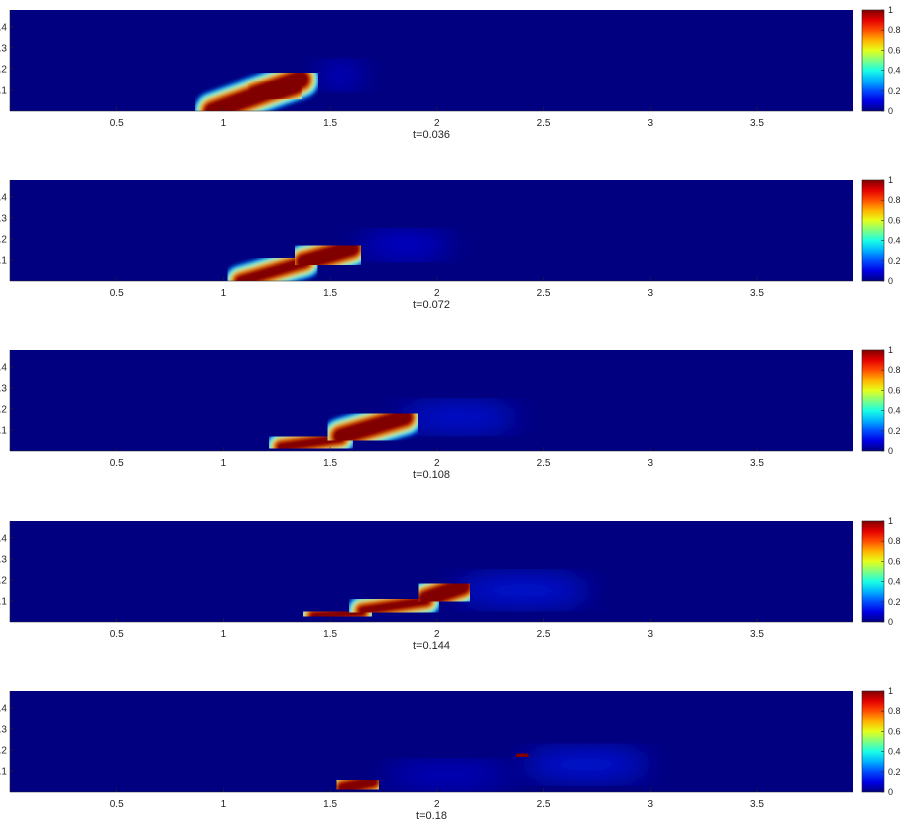  I want to click on time-label: t=0.108, so click(431, 475).